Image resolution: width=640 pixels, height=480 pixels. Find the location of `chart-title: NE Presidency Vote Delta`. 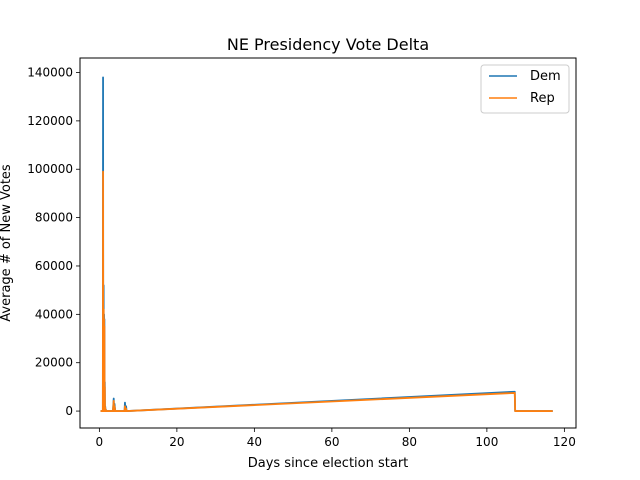

chart-title: NE Presidency Vote Delta is located at coordinates (328, 44).